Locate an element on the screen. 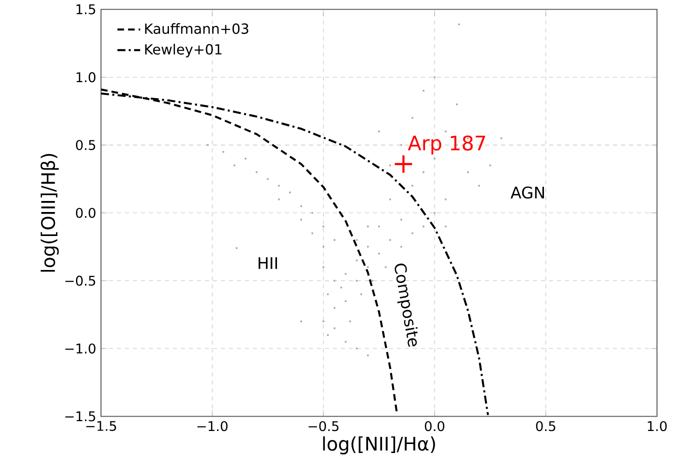 Image resolution: width=697 pixels, height=476 pixels. y-tick-label: −1.5 is located at coordinates (80, 416).